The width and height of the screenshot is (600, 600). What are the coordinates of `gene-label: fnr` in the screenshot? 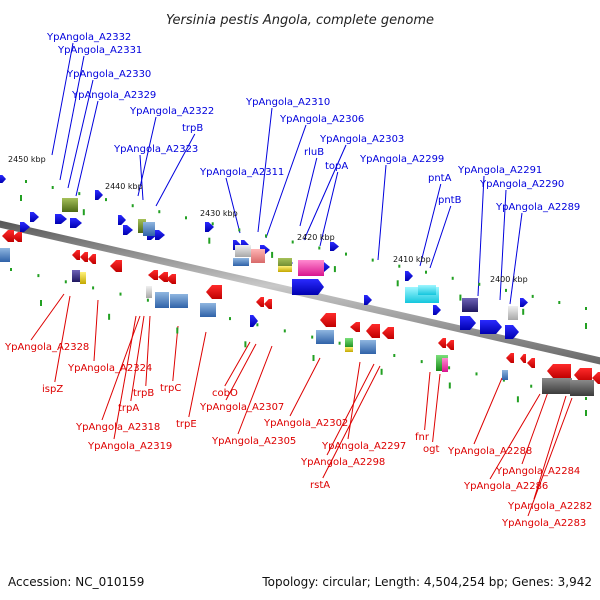 It's located at (422, 437).